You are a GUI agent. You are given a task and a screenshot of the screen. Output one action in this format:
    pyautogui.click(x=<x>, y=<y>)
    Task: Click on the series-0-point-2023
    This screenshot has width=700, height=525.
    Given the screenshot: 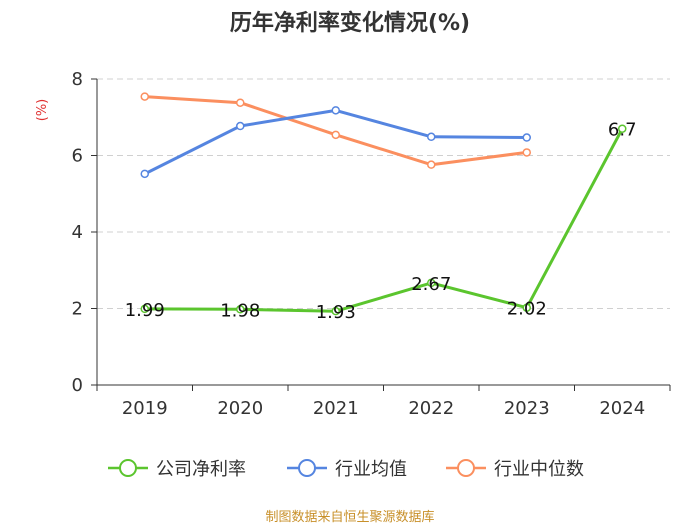 What is the action you would take?
    pyautogui.click(x=526, y=307)
    